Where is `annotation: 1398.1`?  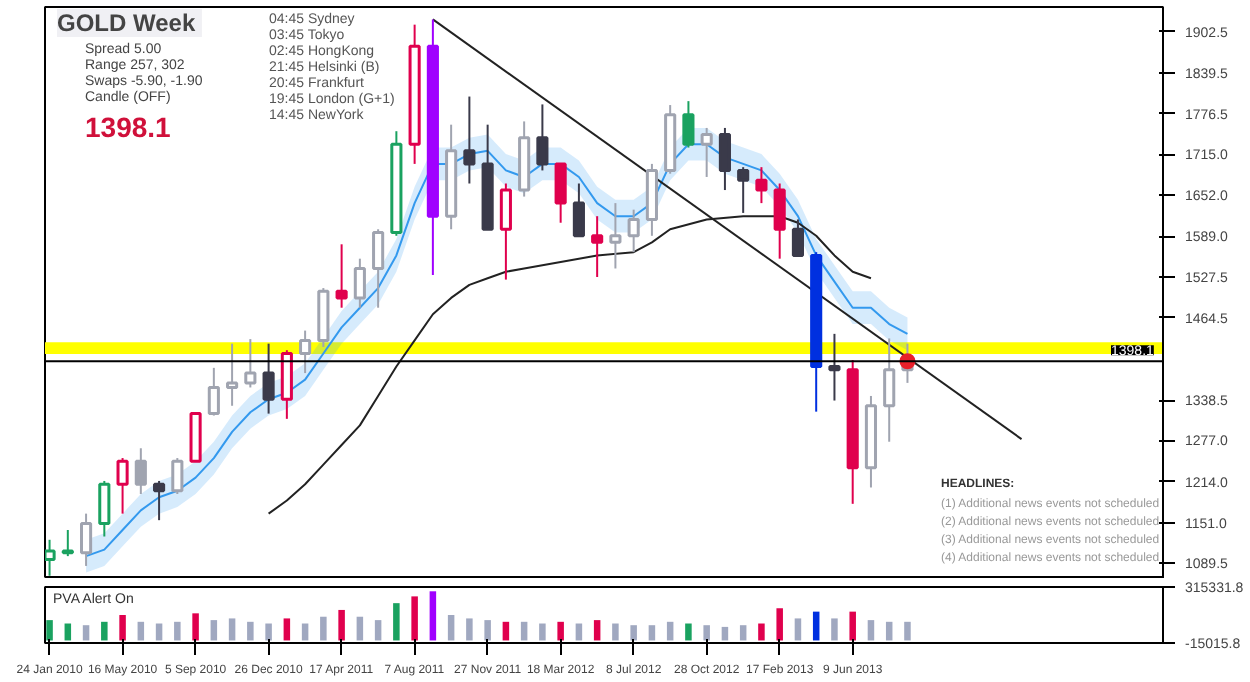
annotation: 1398.1 is located at coordinates (128, 127).